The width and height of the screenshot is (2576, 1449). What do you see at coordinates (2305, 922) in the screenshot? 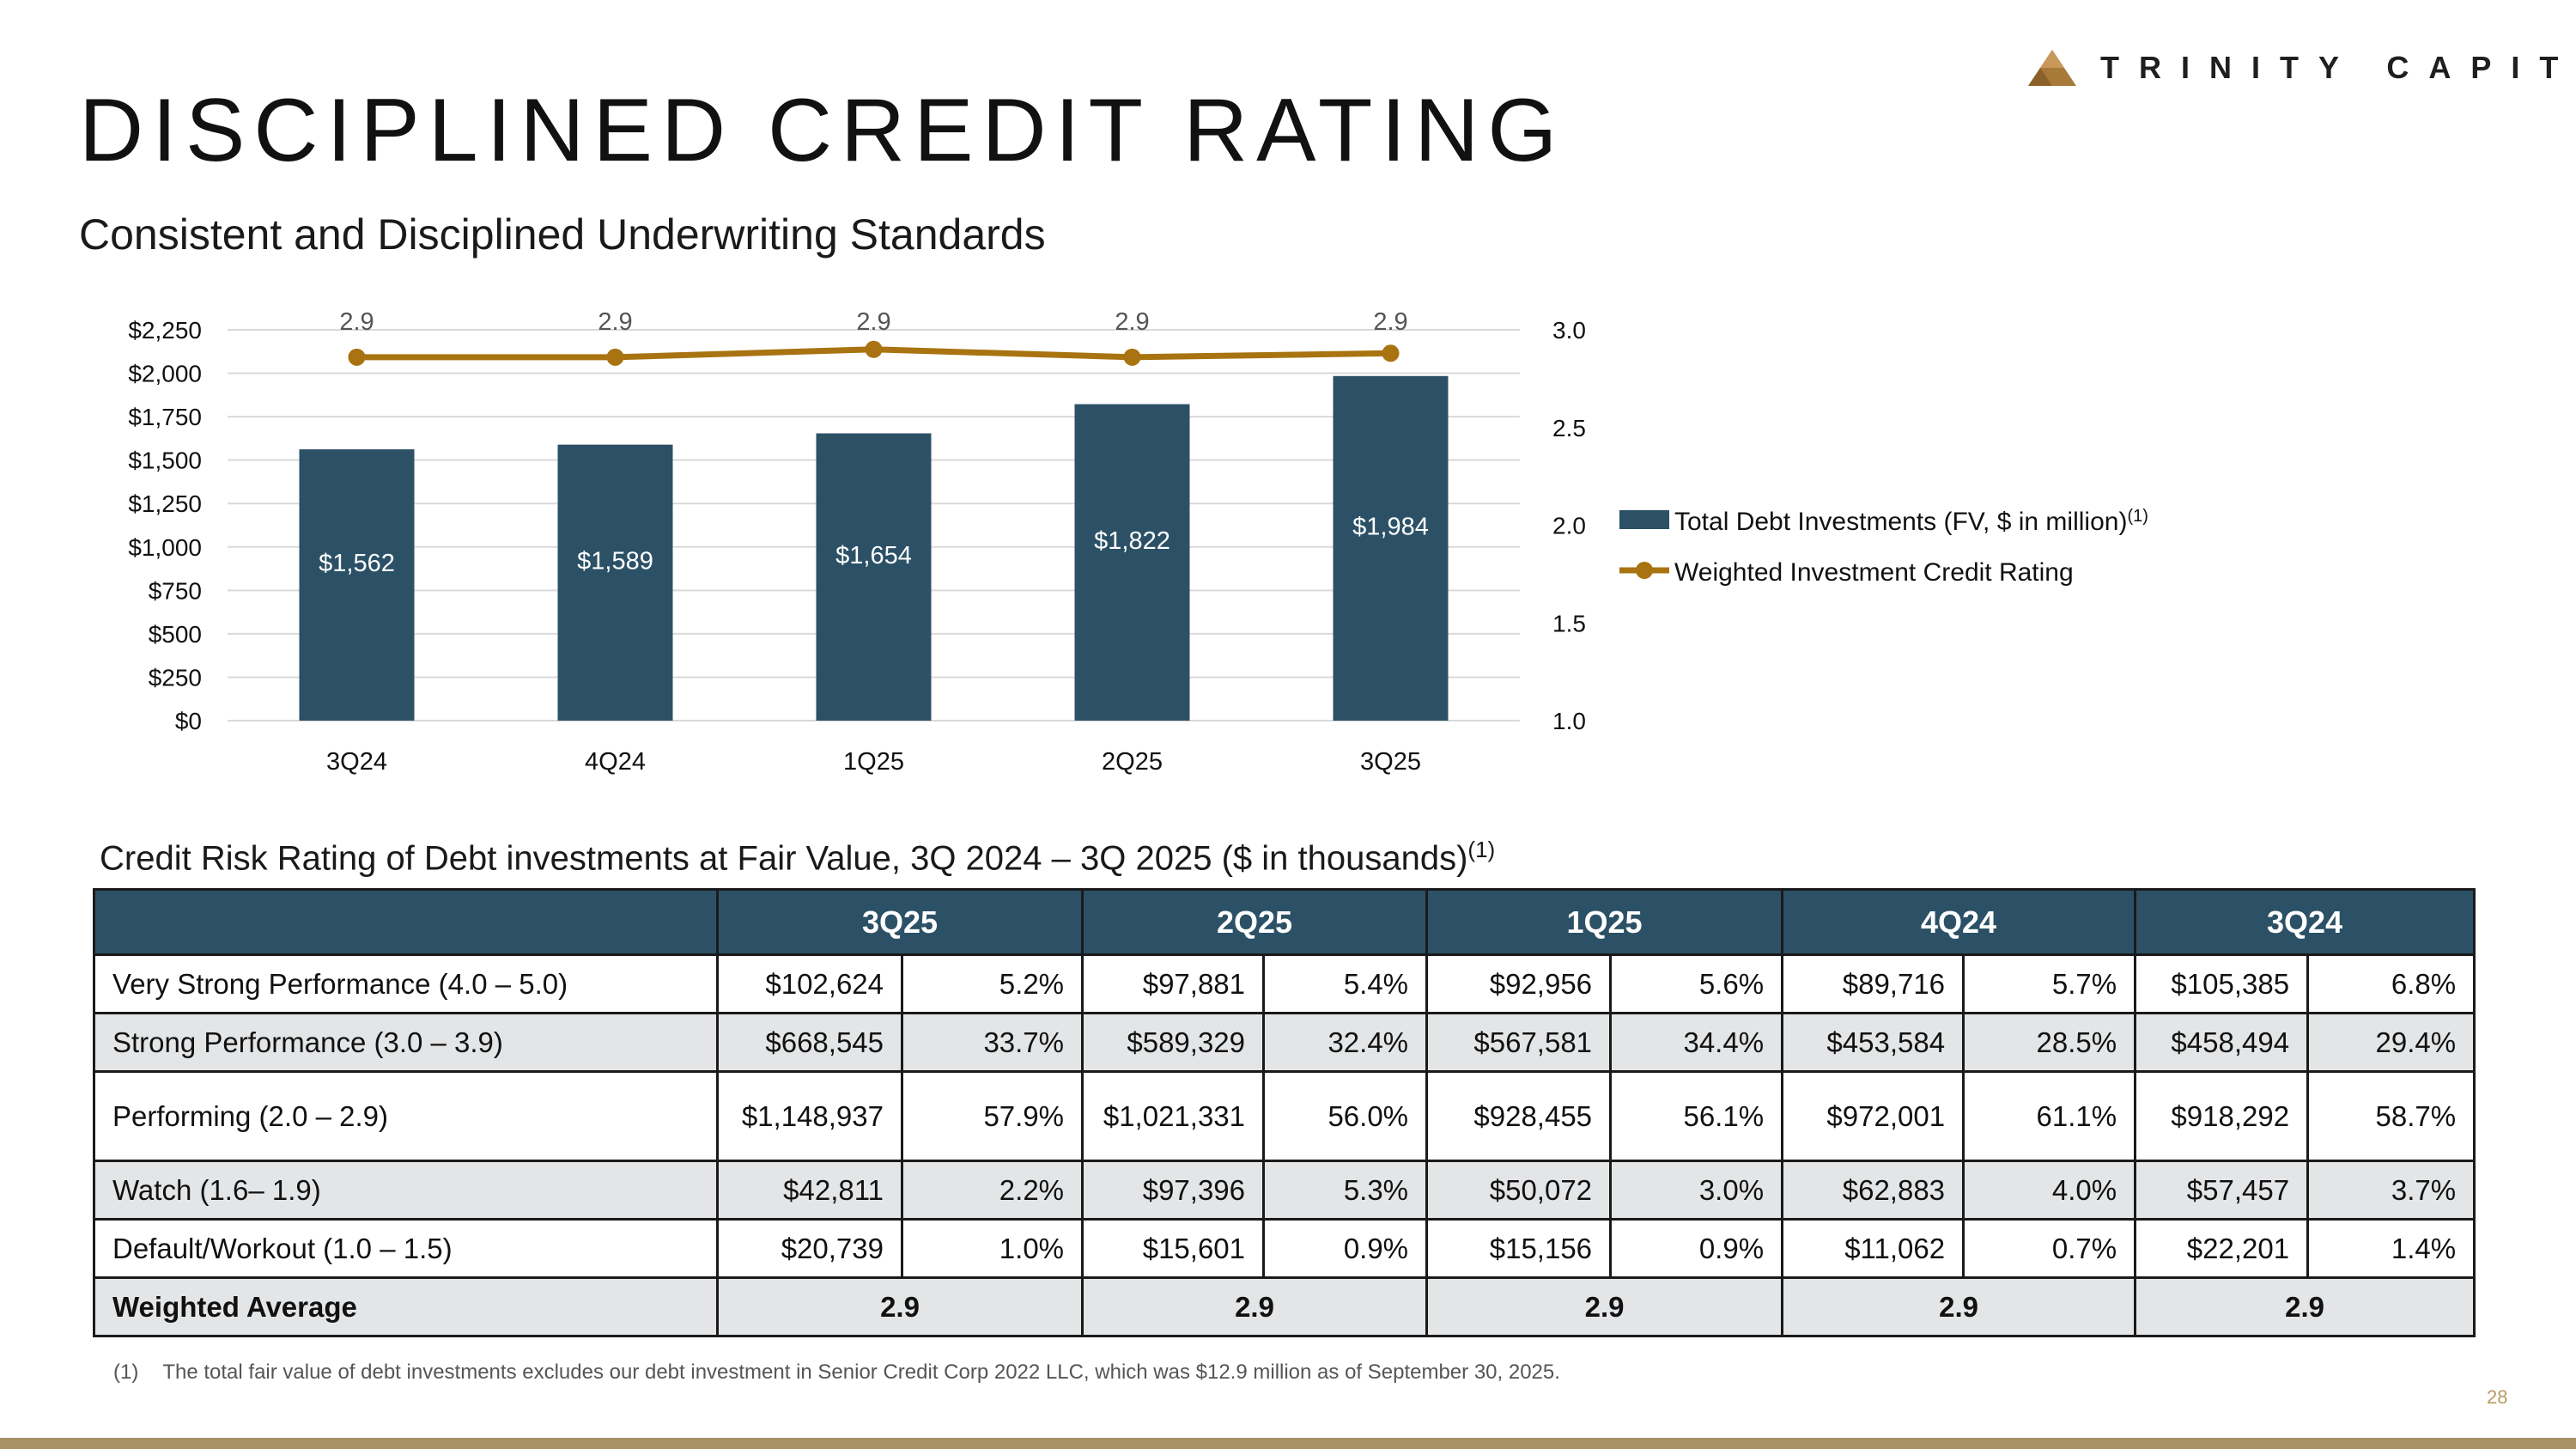
I see `table-header-period: 3Q24` at bounding box center [2305, 922].